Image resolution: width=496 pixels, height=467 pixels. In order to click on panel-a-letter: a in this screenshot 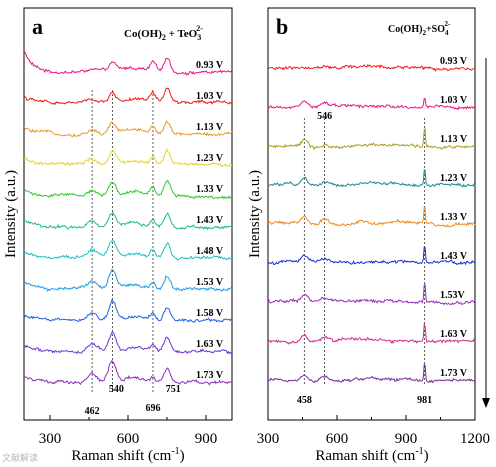, I will do `click(37, 26)`.